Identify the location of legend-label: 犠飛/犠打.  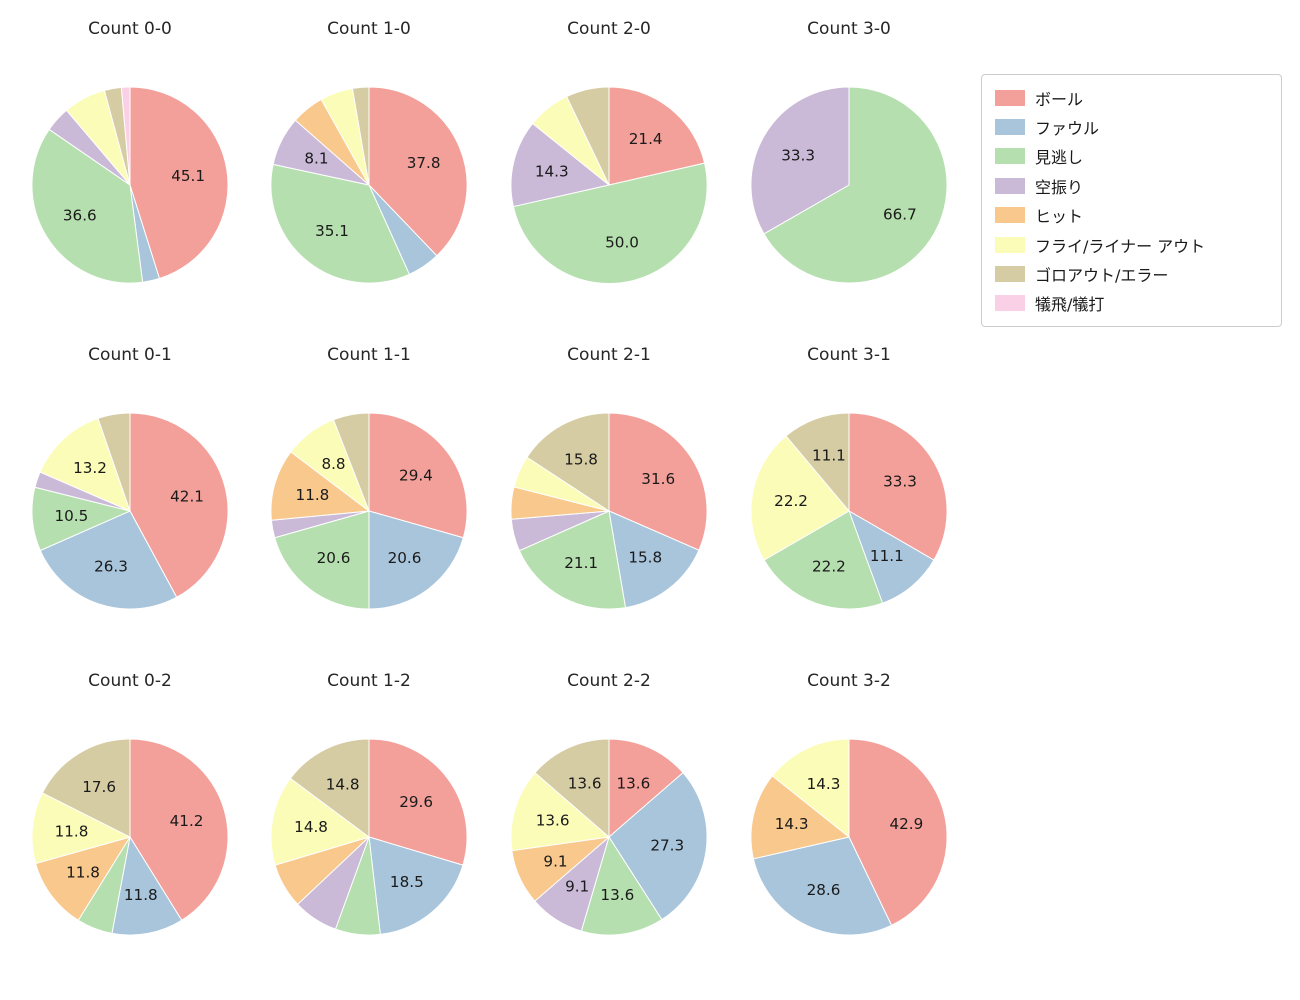
(1070, 305).